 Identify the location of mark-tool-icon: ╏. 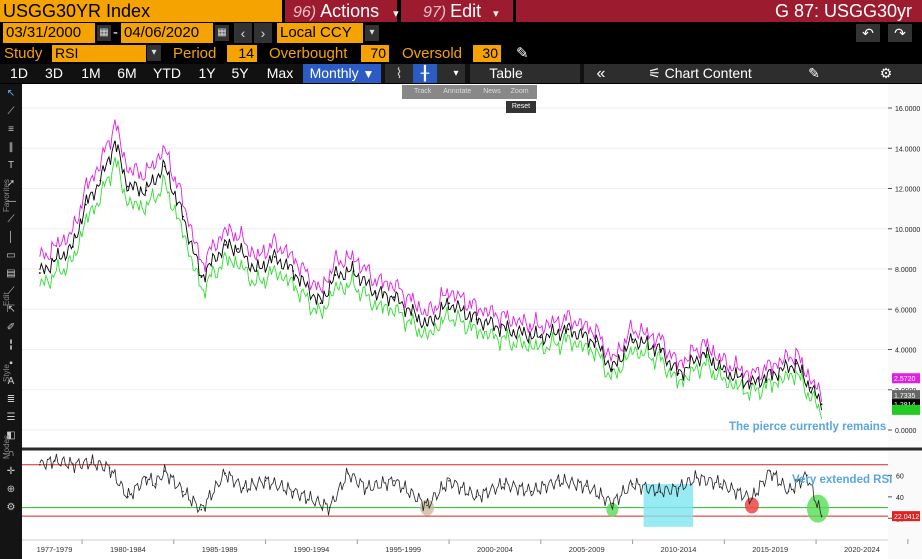
(11, 345).